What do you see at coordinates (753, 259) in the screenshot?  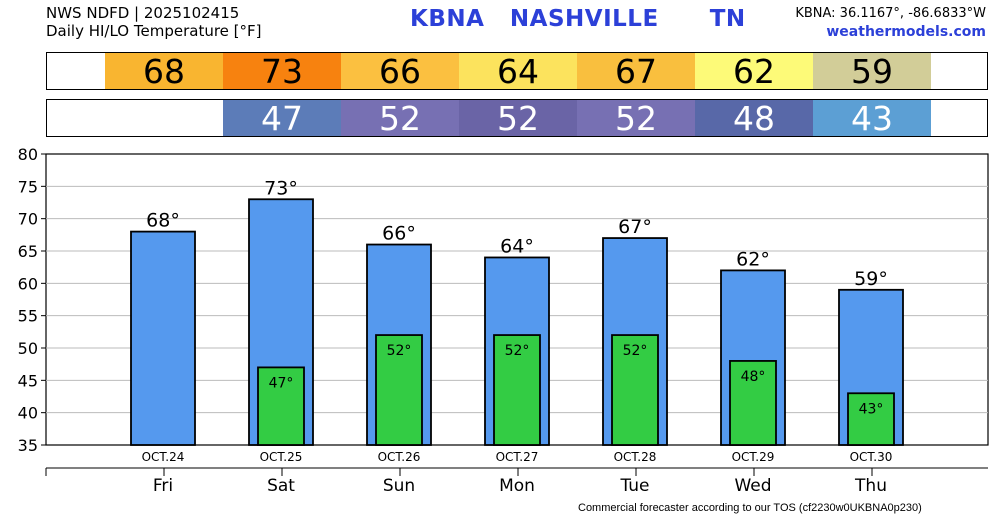 I see `high-temp-label: 62°` at bounding box center [753, 259].